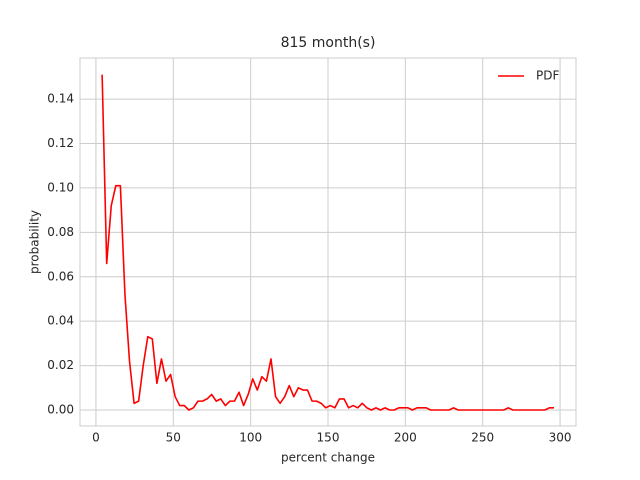 The image size is (640, 480). Describe the element at coordinates (60, 187) in the screenshot. I see `y-tick-label: 0.10` at that location.